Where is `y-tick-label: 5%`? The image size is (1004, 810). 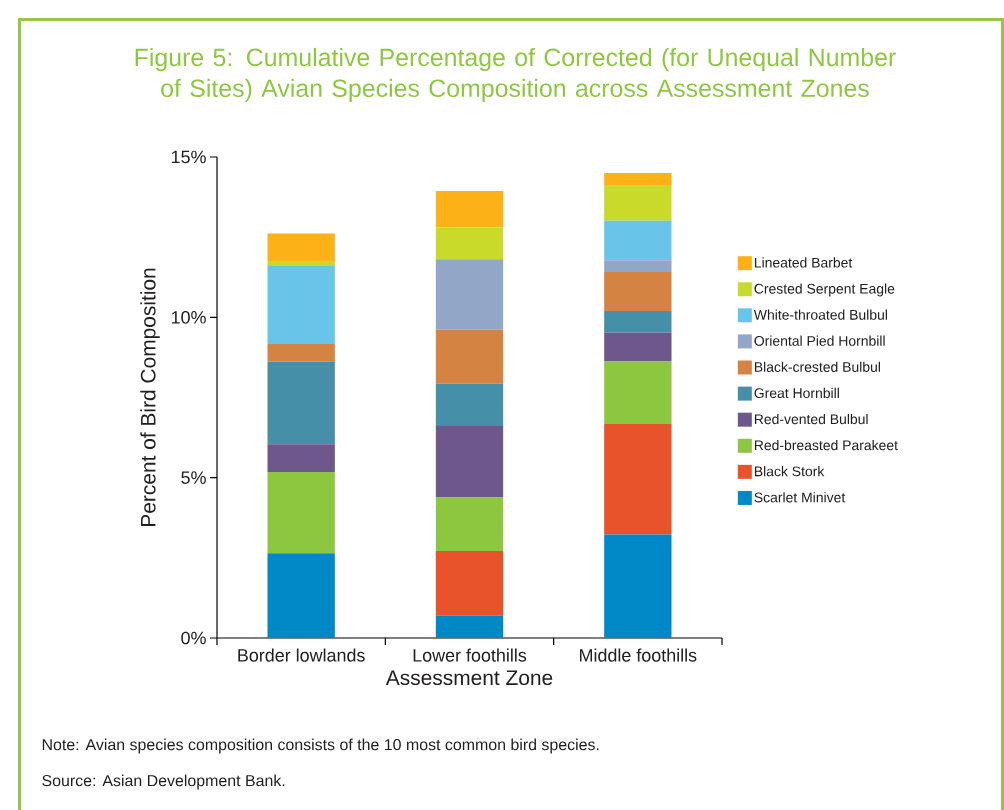
y-tick-label: 5% is located at coordinates (193, 477).